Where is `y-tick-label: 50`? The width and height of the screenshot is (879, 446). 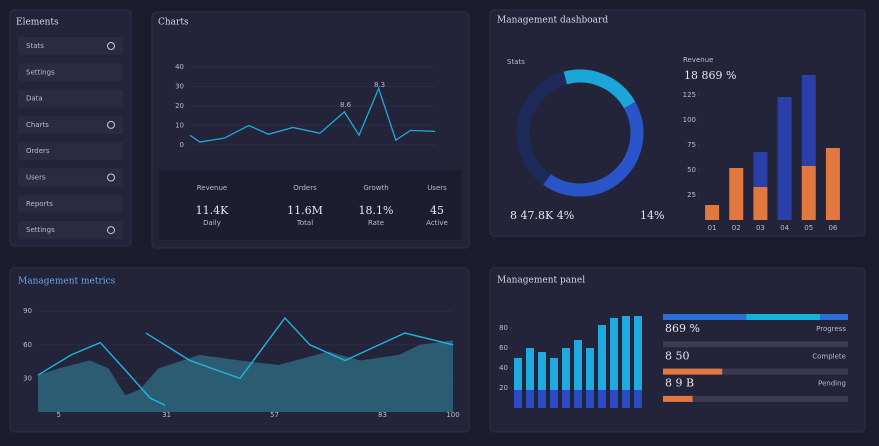
y-tick-label: 50 is located at coordinates (691, 170).